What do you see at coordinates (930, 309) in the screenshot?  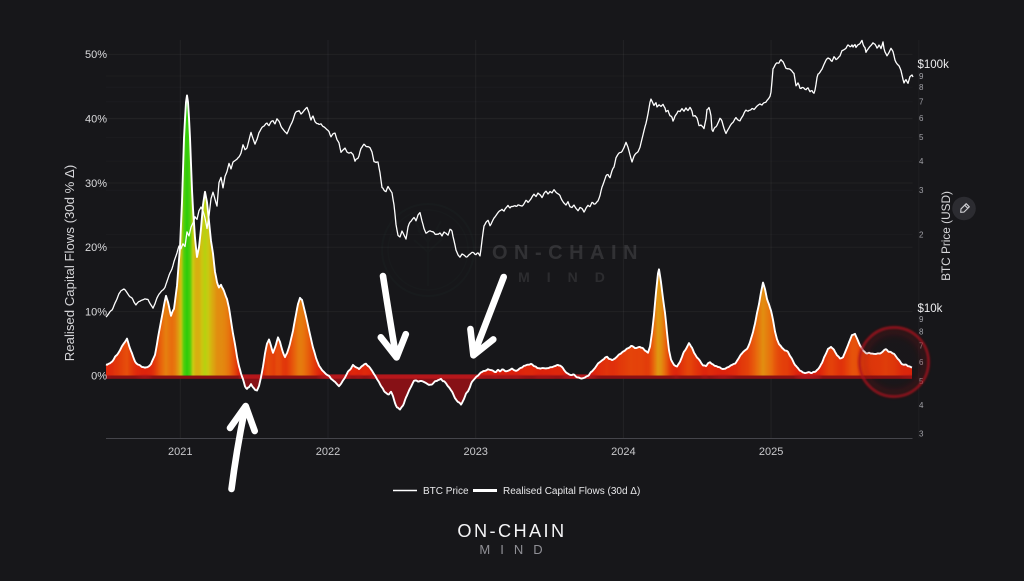 I see `svg-text: $10k` at bounding box center [930, 309].